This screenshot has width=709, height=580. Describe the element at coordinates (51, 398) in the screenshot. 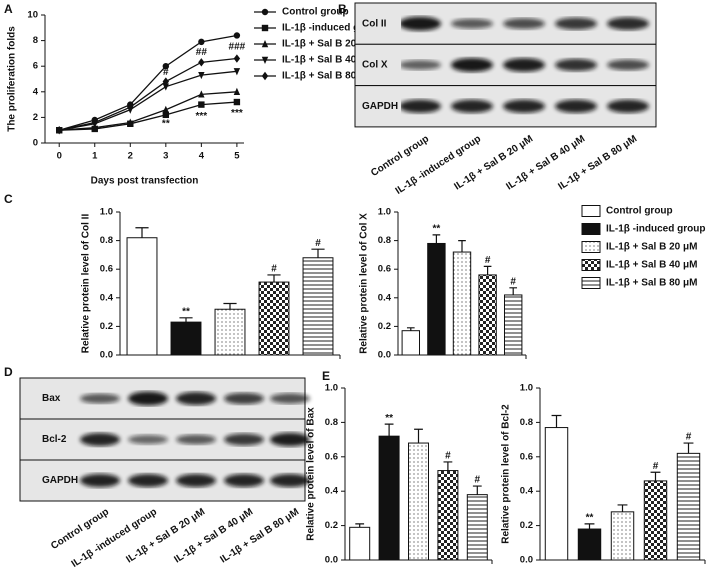

I see `blot-row-label: Bax` at that location.